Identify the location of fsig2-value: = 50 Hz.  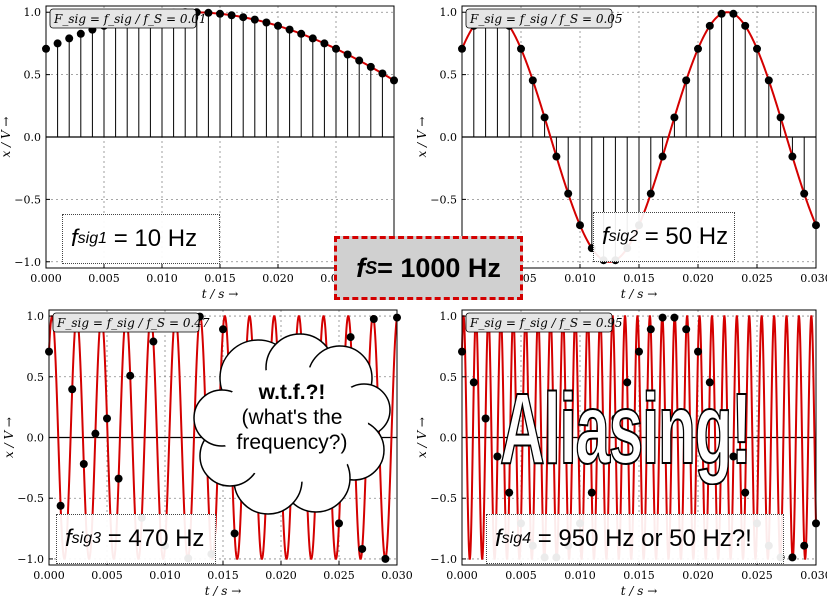
(686, 236).